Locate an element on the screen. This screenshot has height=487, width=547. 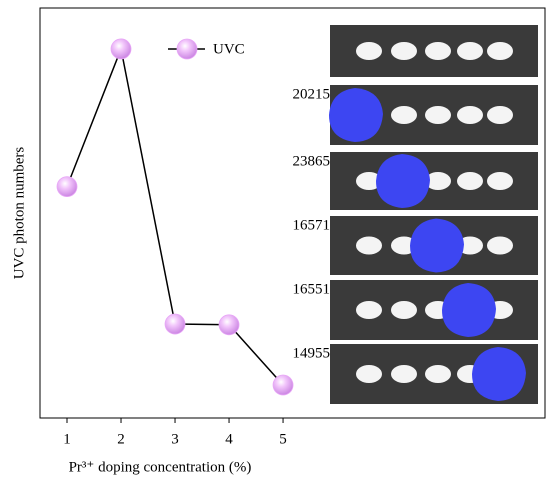
x-axis-label: Pr³⁺ doping concentration (%) is located at coordinates (160, 467).